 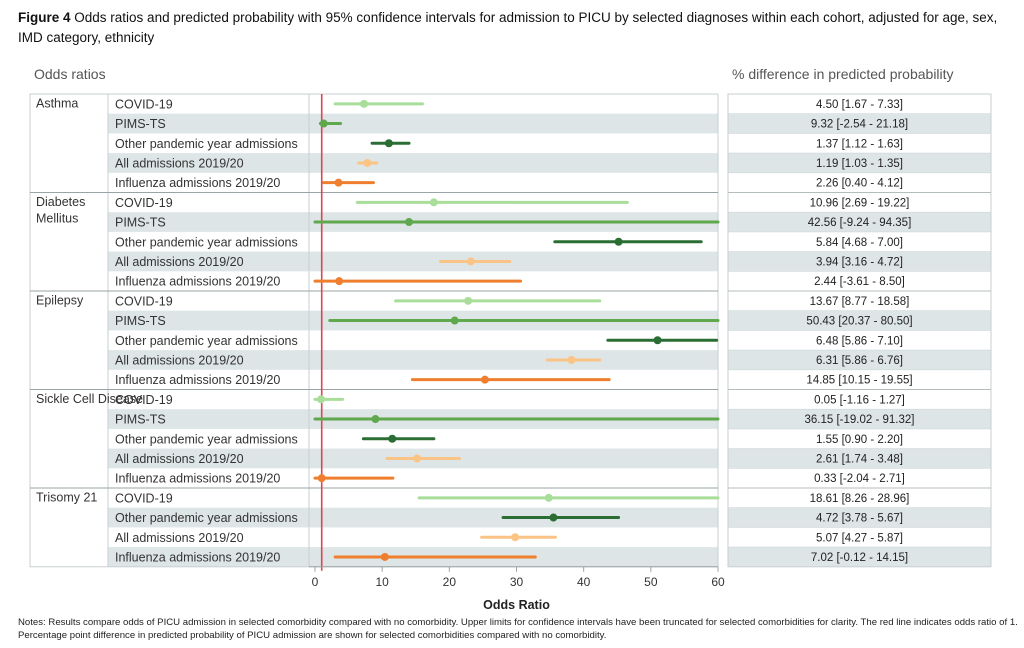 I want to click on pp-value: 50.43 [20.37 - 80.50], so click(x=859, y=322).